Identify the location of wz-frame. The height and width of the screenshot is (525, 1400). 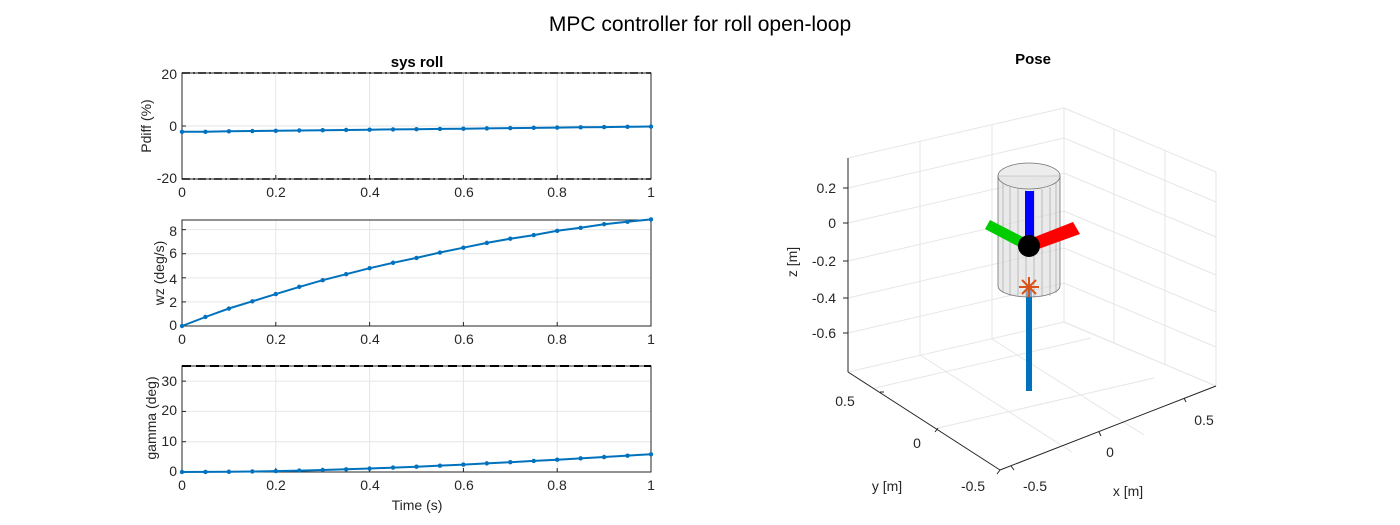
(416, 273).